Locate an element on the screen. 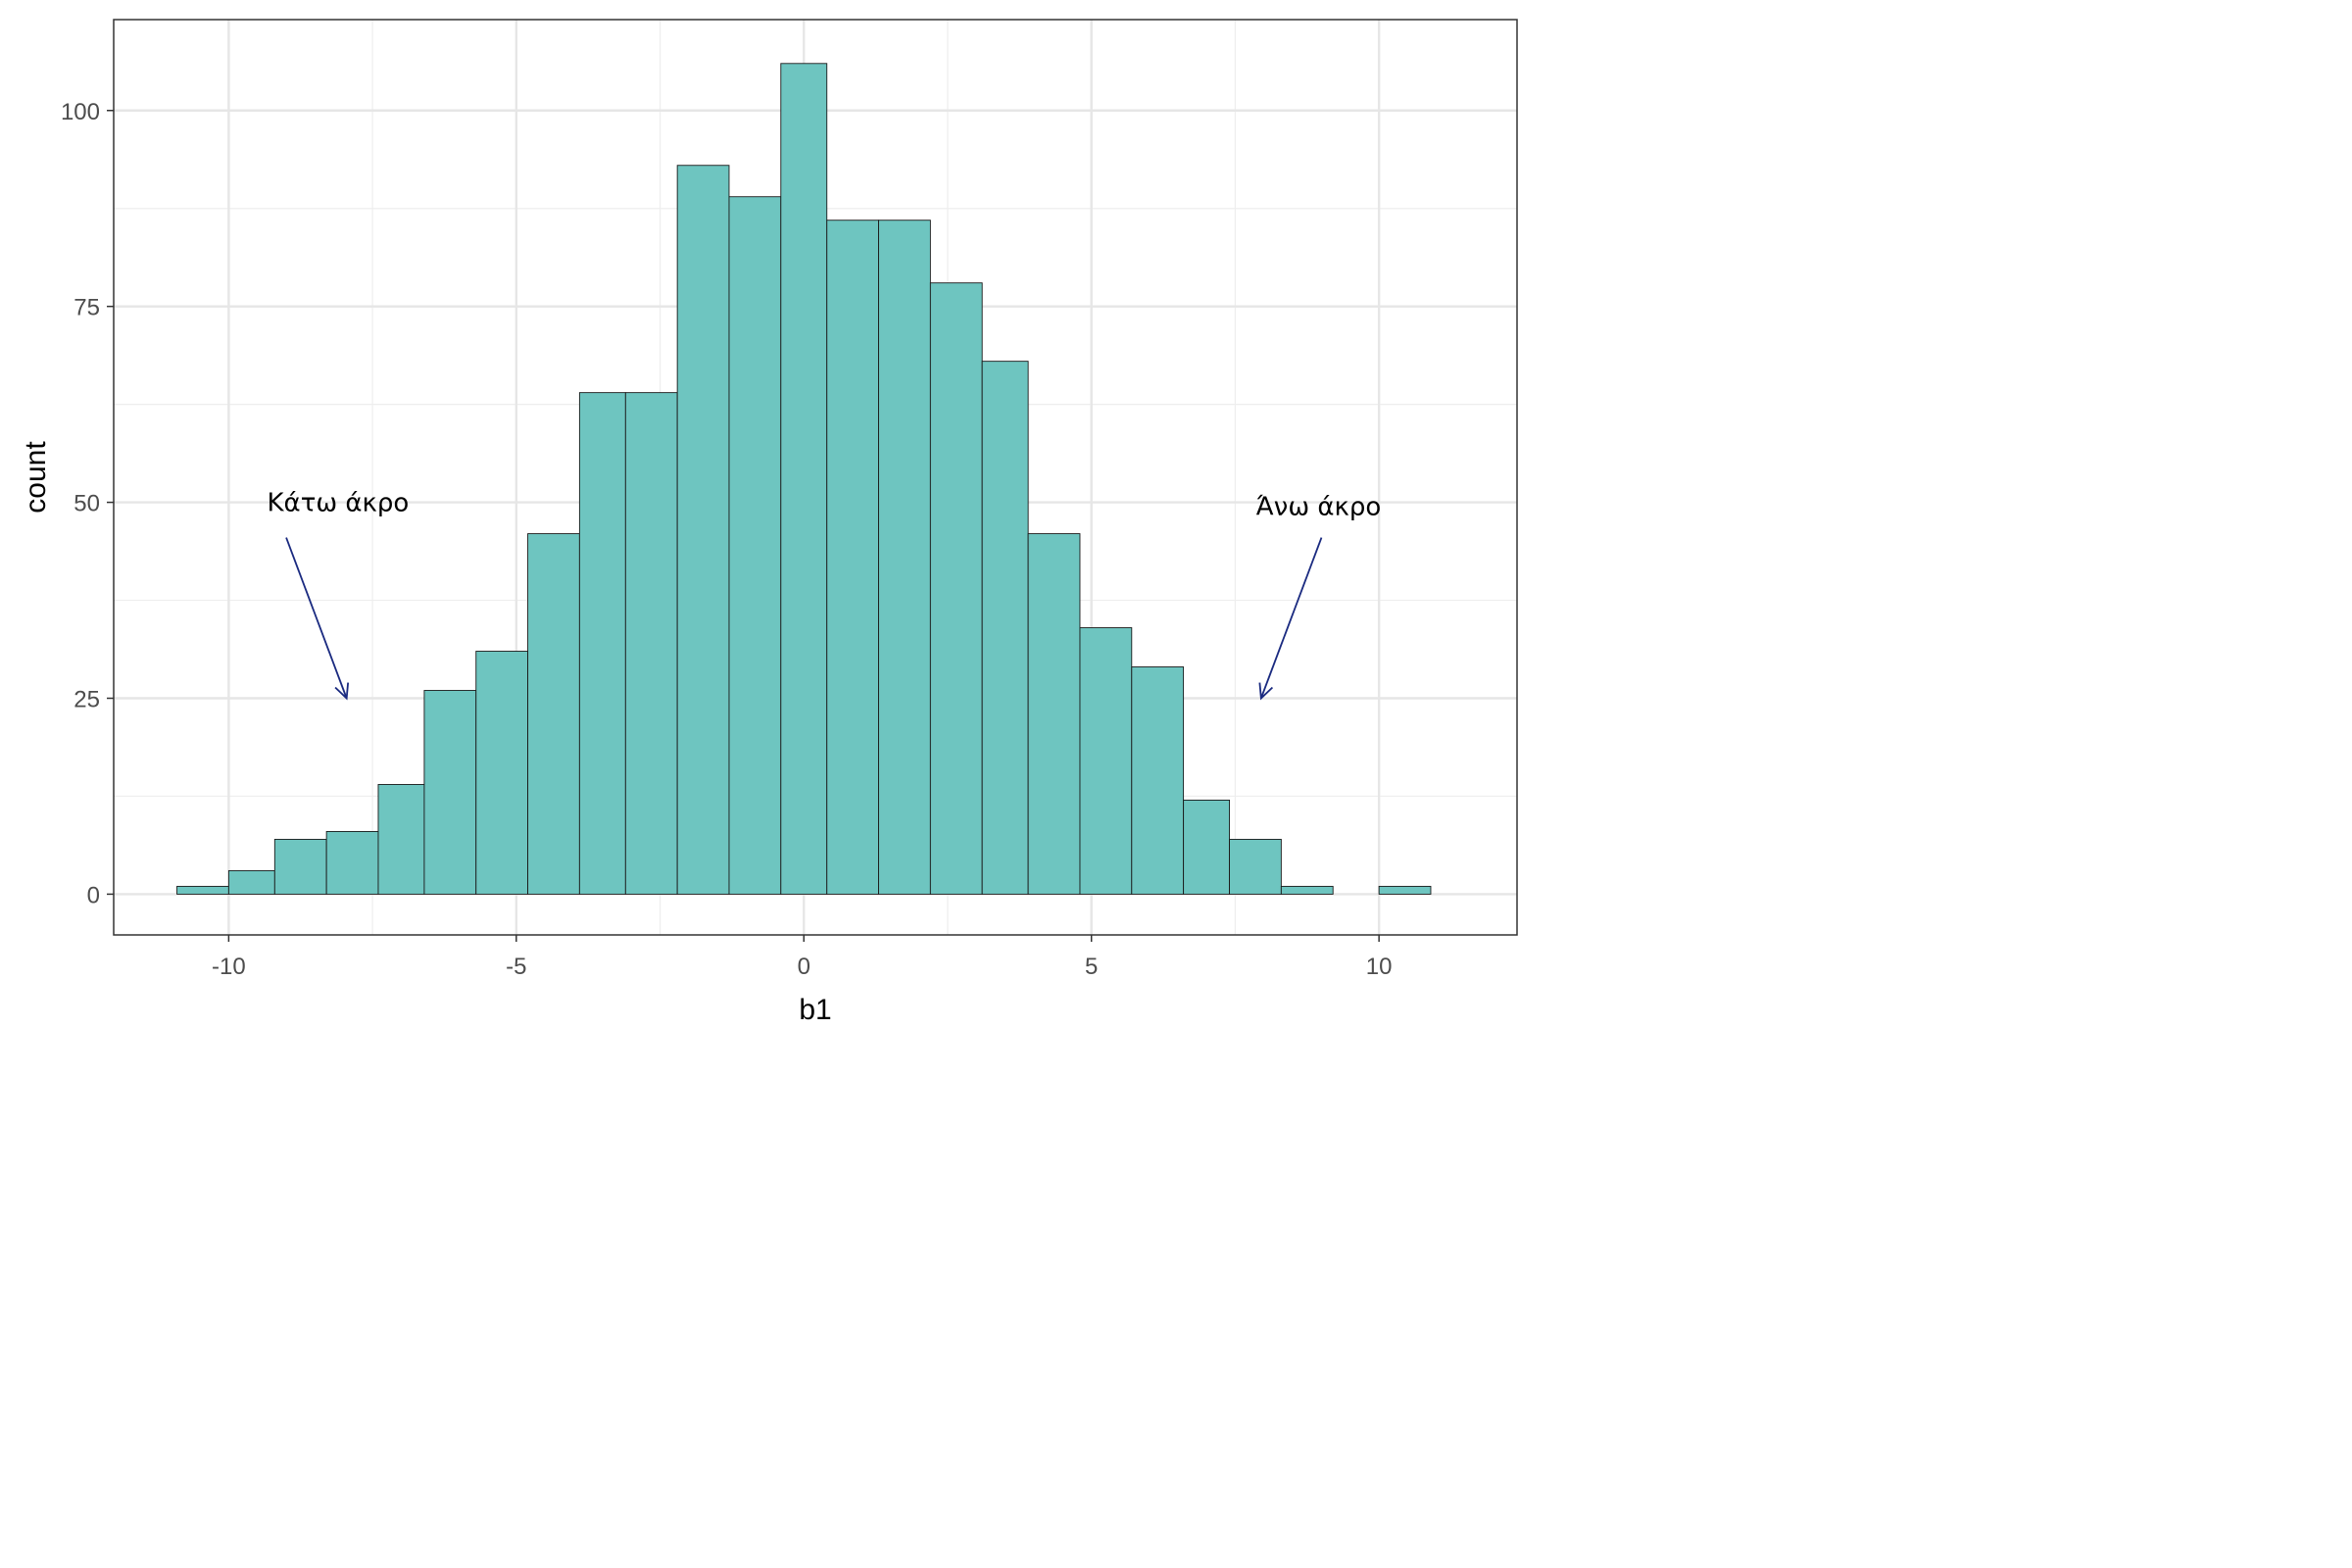  y-tick-label: 25 is located at coordinates (87, 700).